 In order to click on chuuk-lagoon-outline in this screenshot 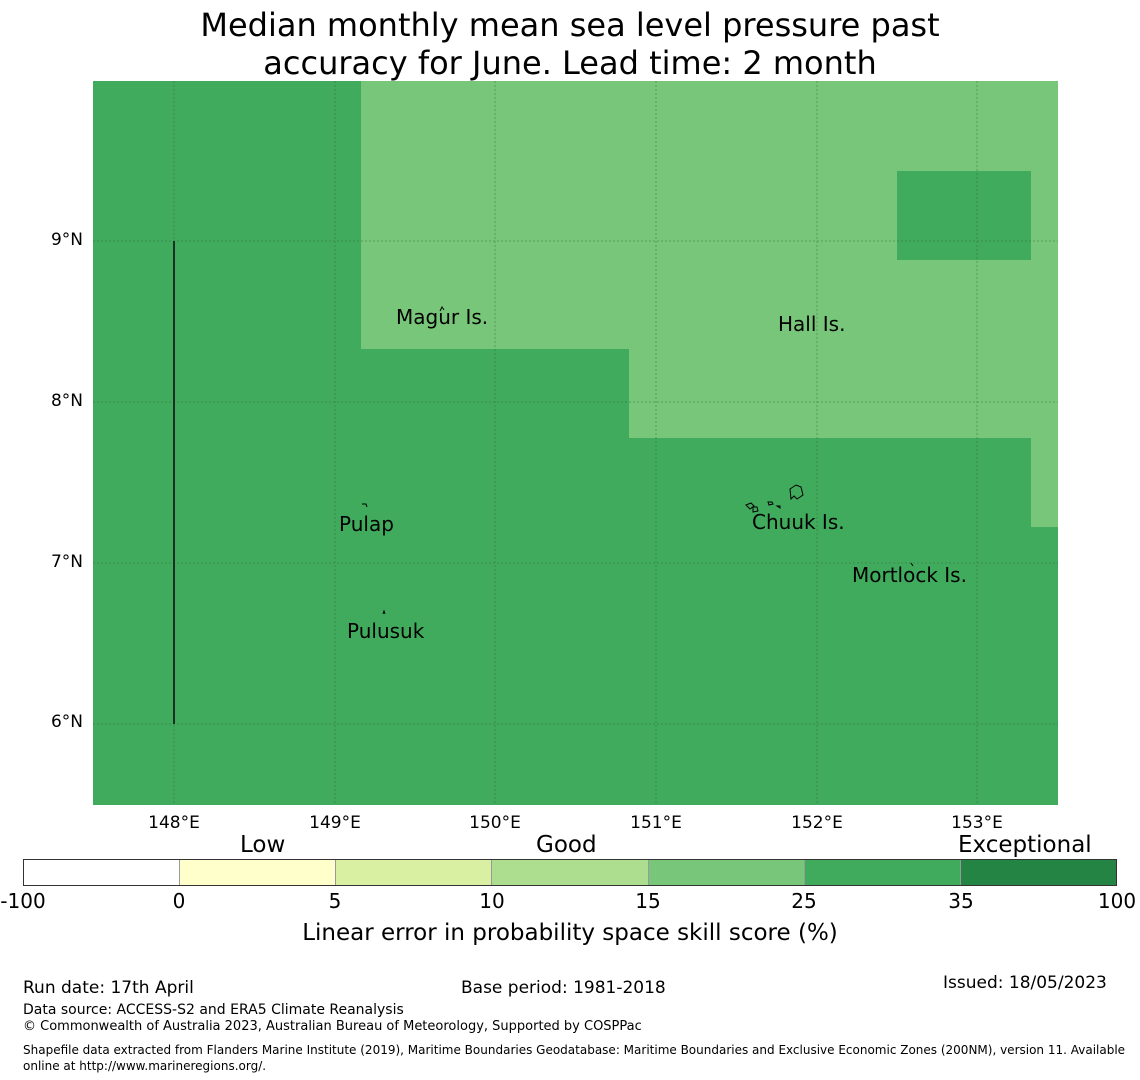, I will do `click(796, 492)`.